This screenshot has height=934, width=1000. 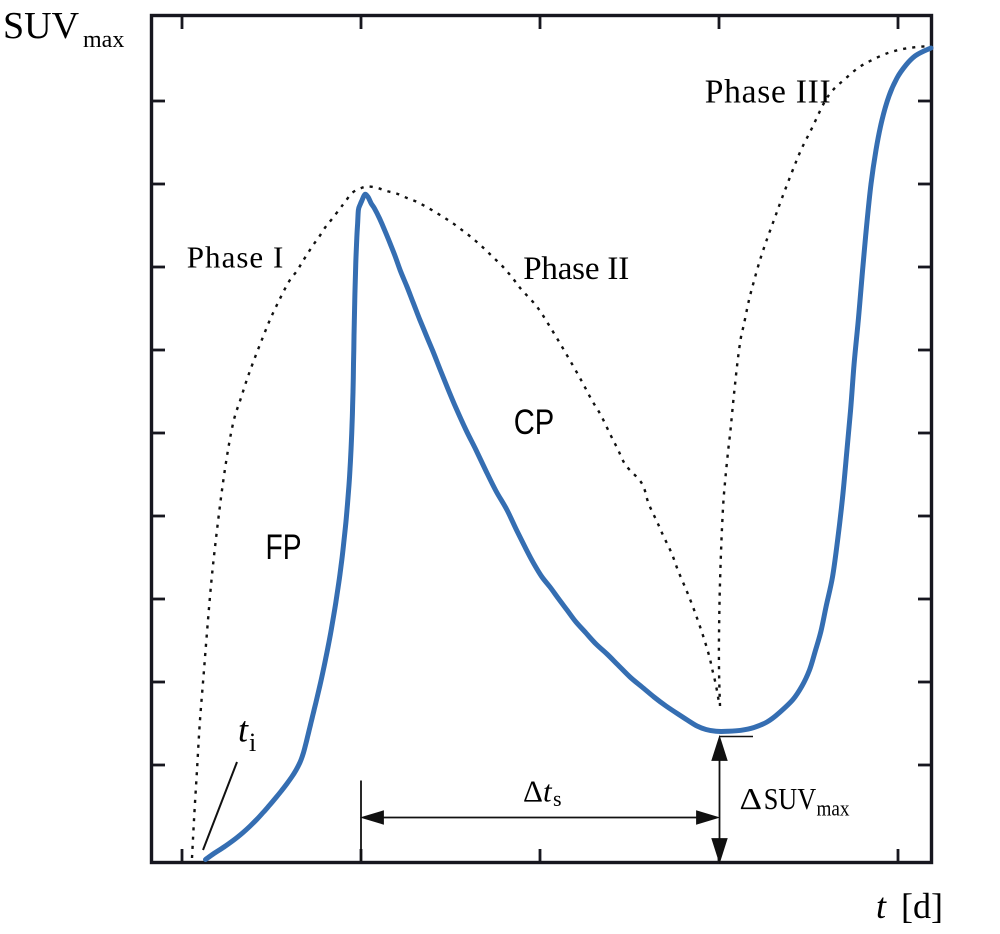 I want to click on svg-text: Phase II, so click(x=576, y=269).